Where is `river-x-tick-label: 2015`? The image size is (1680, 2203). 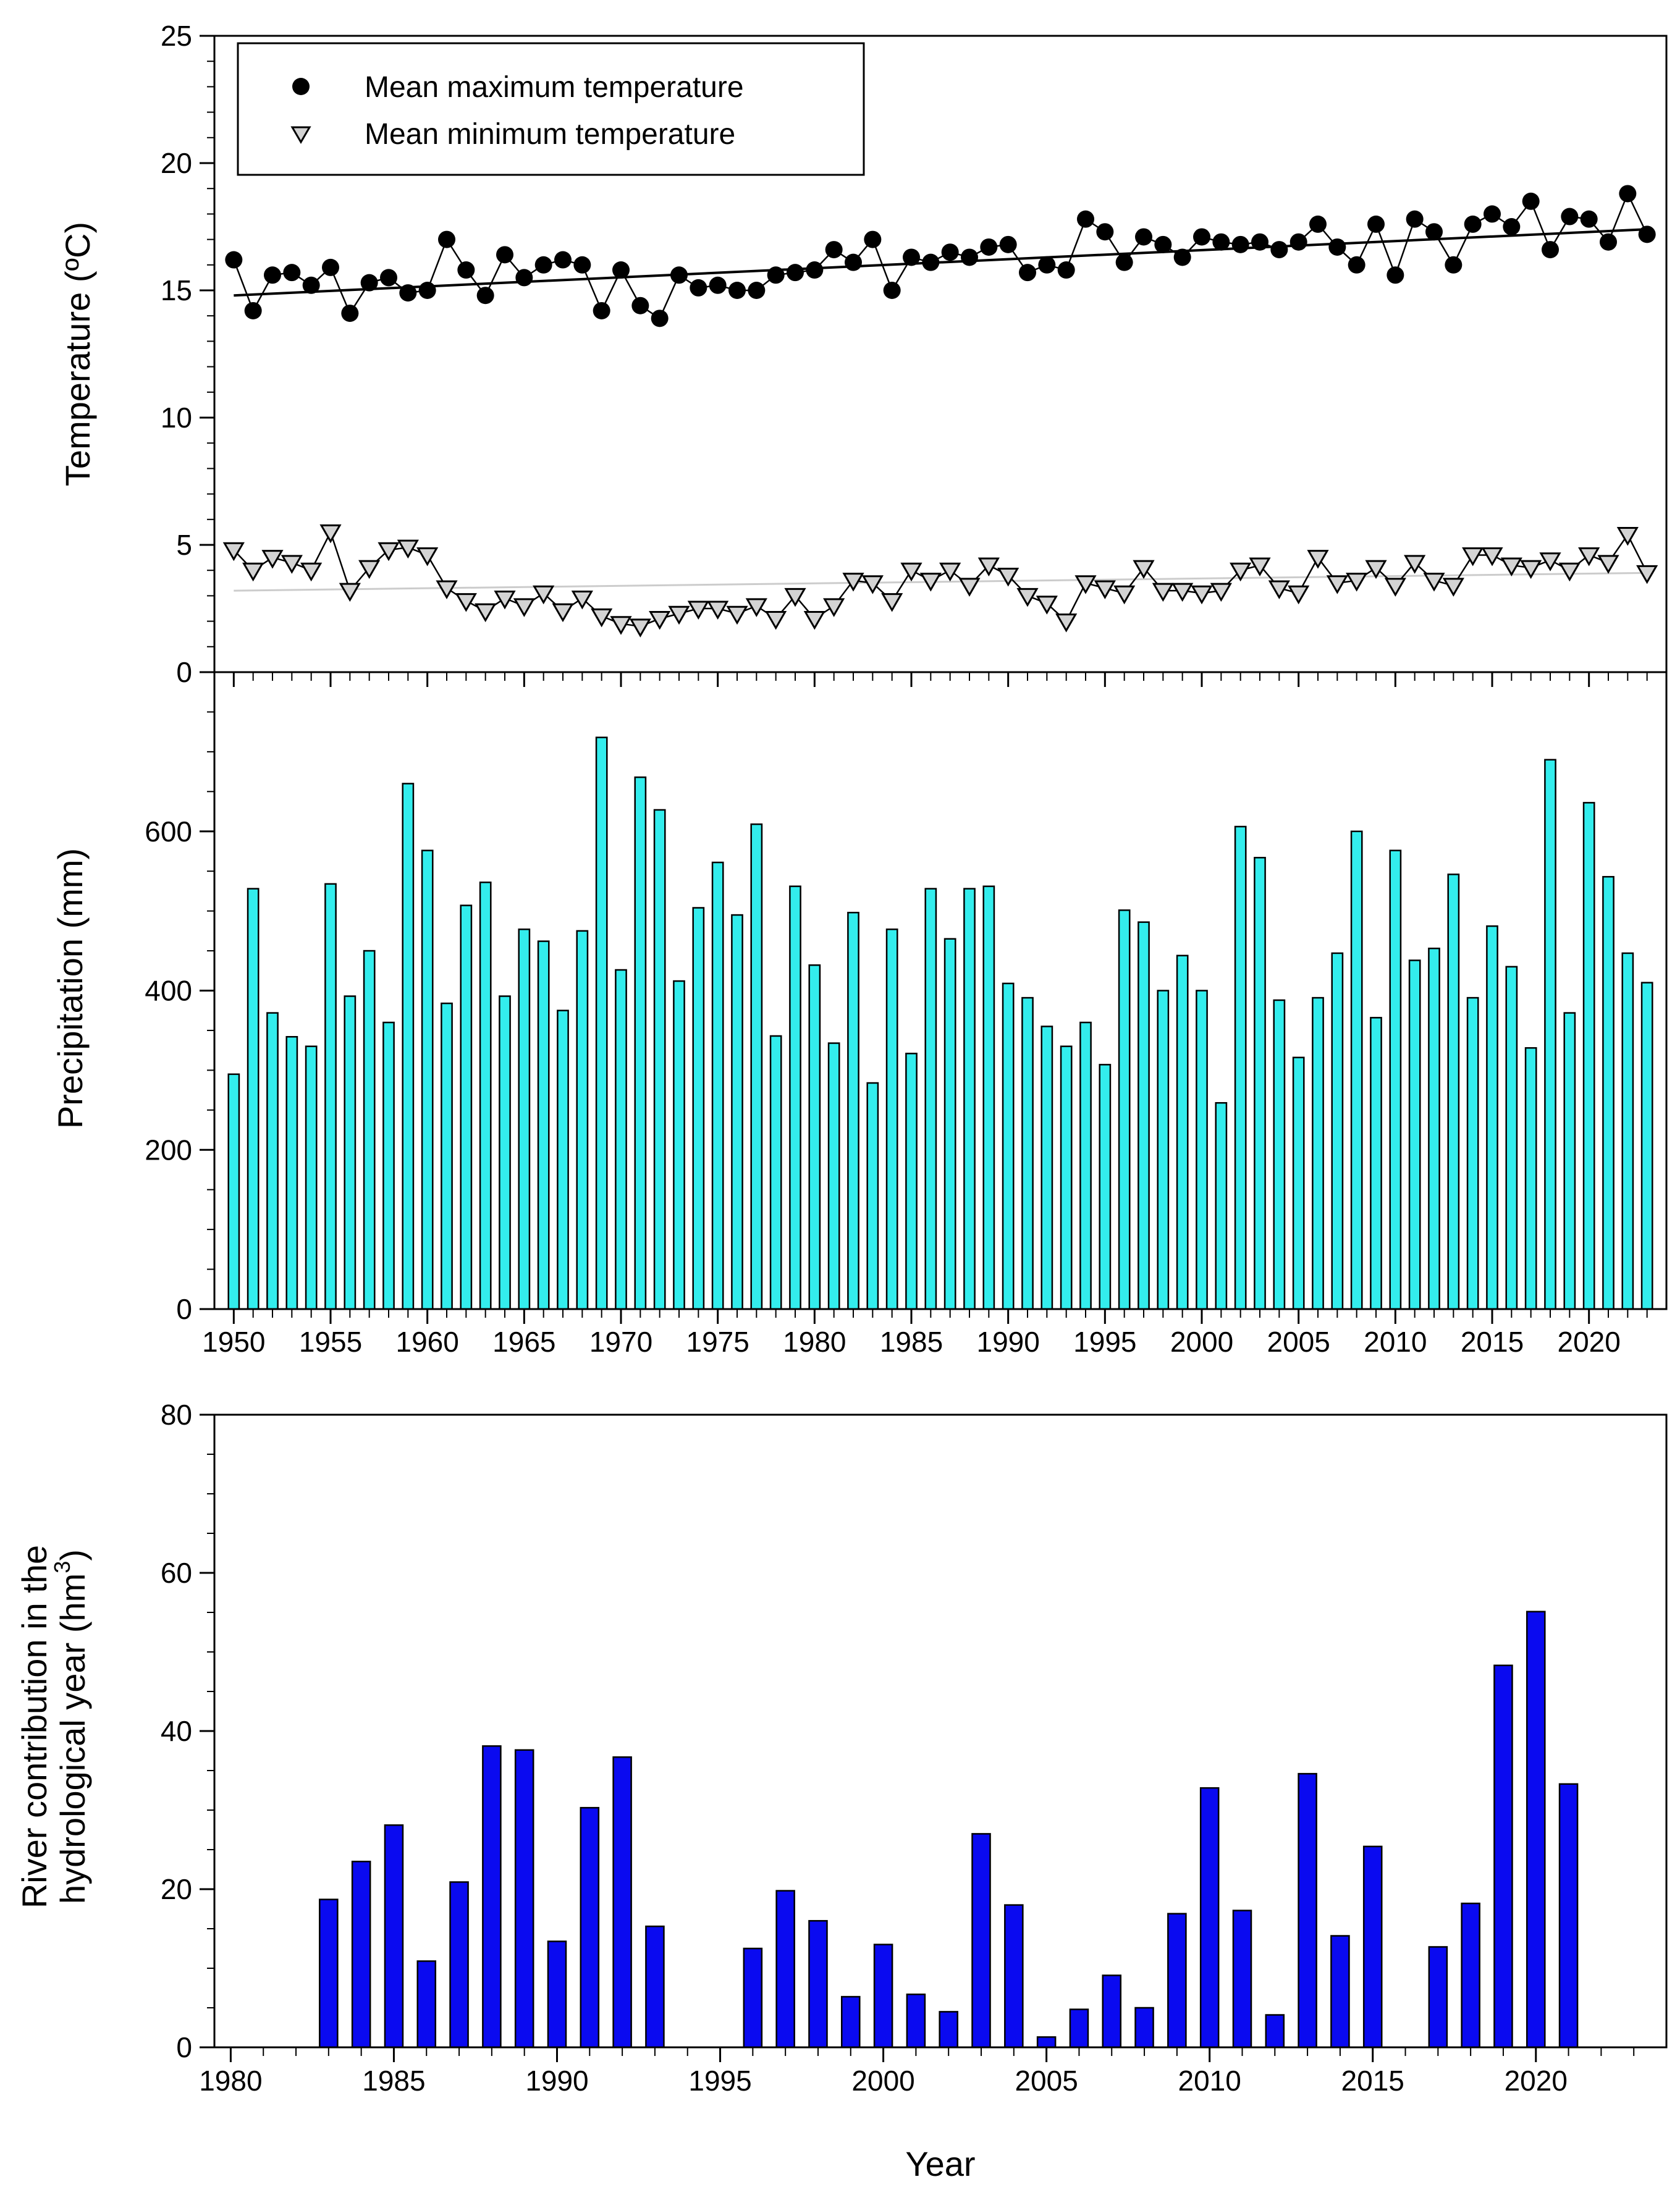
river-x-tick-label: 2015 is located at coordinates (1372, 2081).